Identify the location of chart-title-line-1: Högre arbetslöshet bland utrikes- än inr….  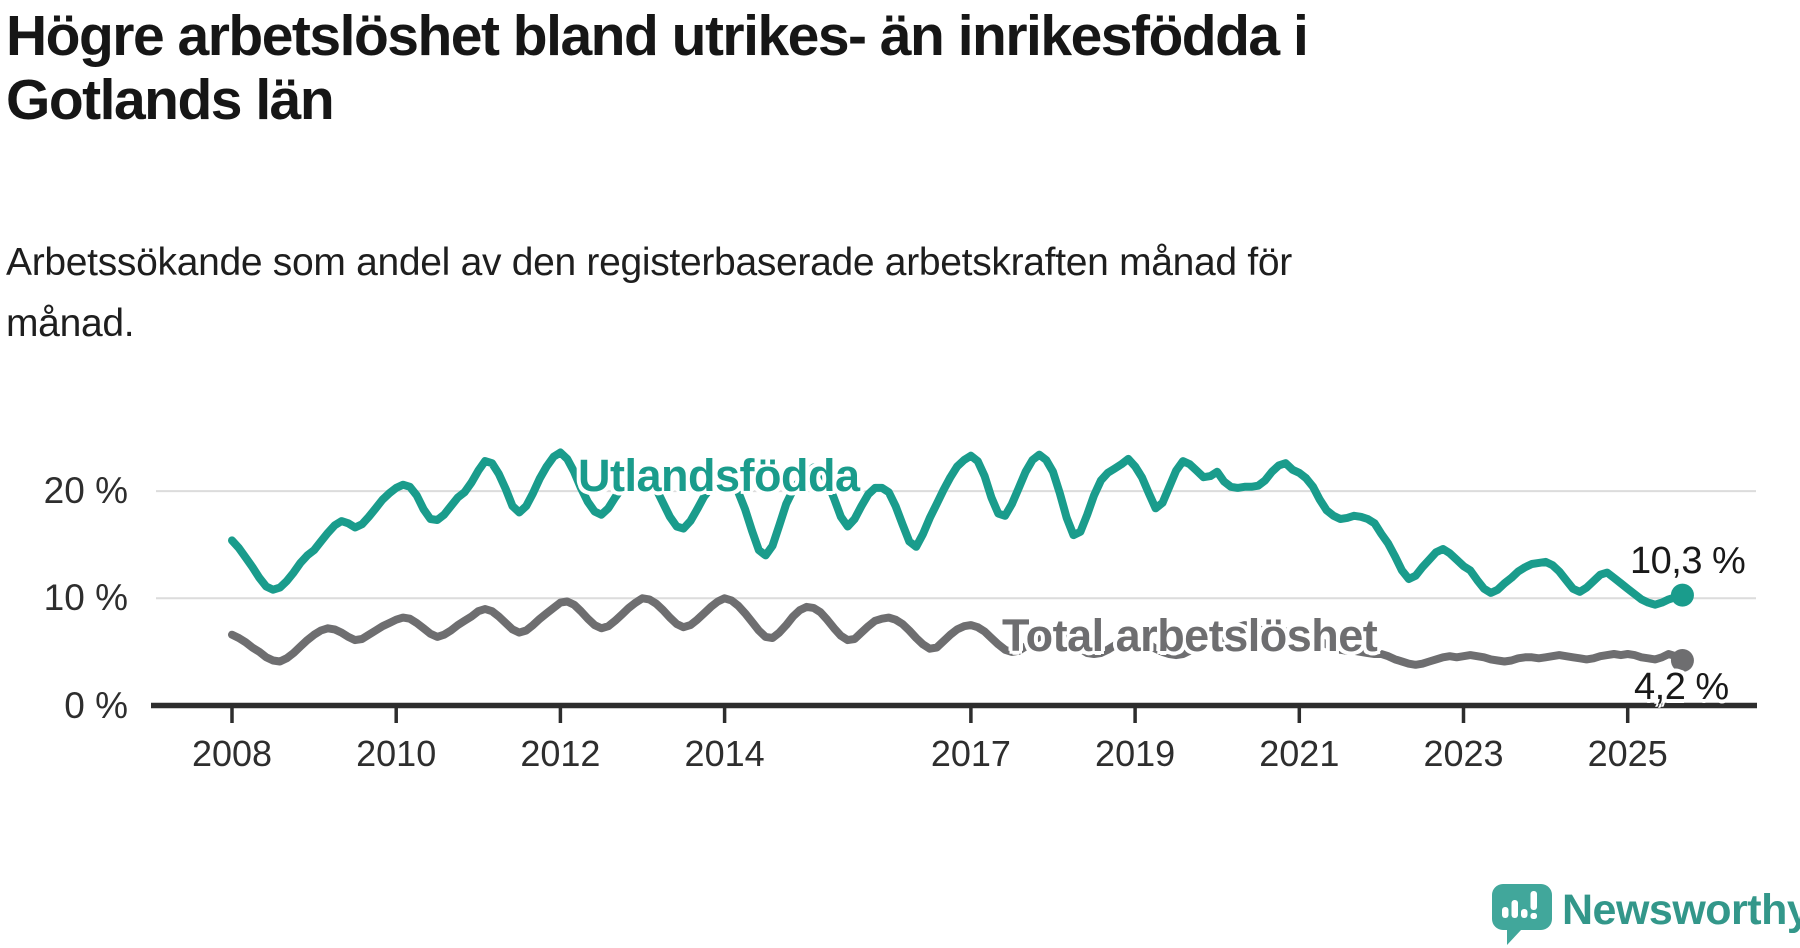
(657, 36).